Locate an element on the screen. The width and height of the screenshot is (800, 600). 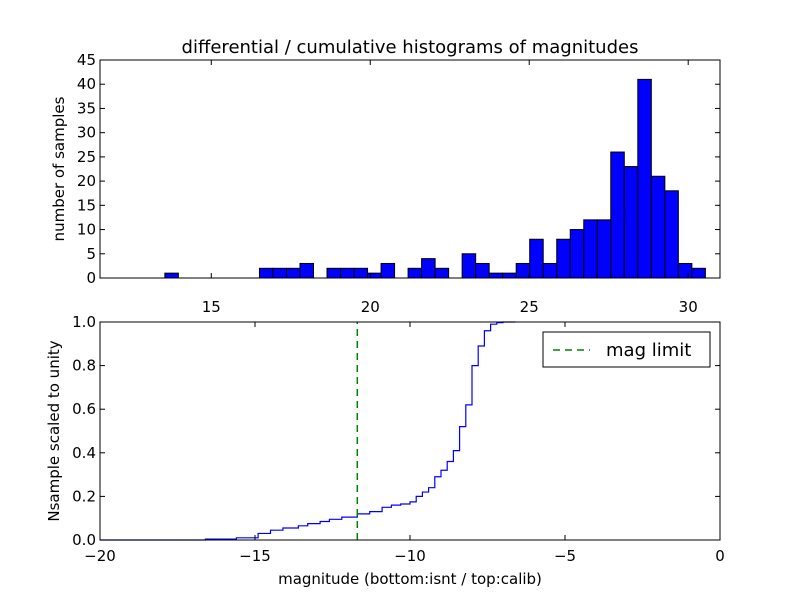
cumulative-ytick-label: 0.8 is located at coordinates (84, 366).